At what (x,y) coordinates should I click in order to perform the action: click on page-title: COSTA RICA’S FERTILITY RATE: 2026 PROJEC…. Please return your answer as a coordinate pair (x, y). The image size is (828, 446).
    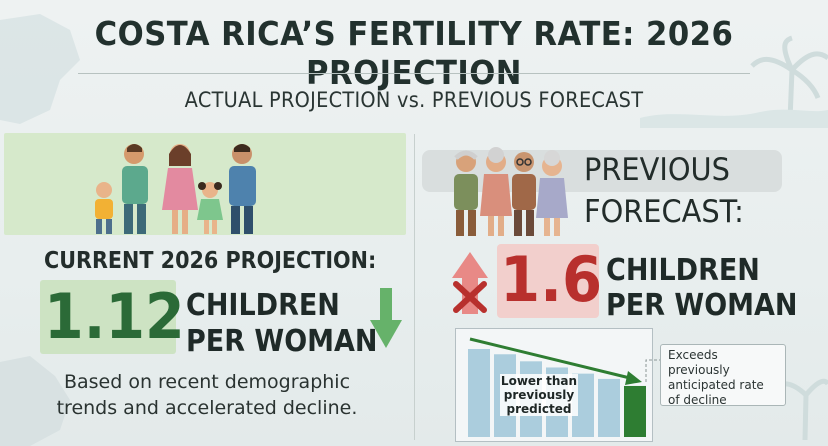
    Looking at the image, I should click on (414, 53).